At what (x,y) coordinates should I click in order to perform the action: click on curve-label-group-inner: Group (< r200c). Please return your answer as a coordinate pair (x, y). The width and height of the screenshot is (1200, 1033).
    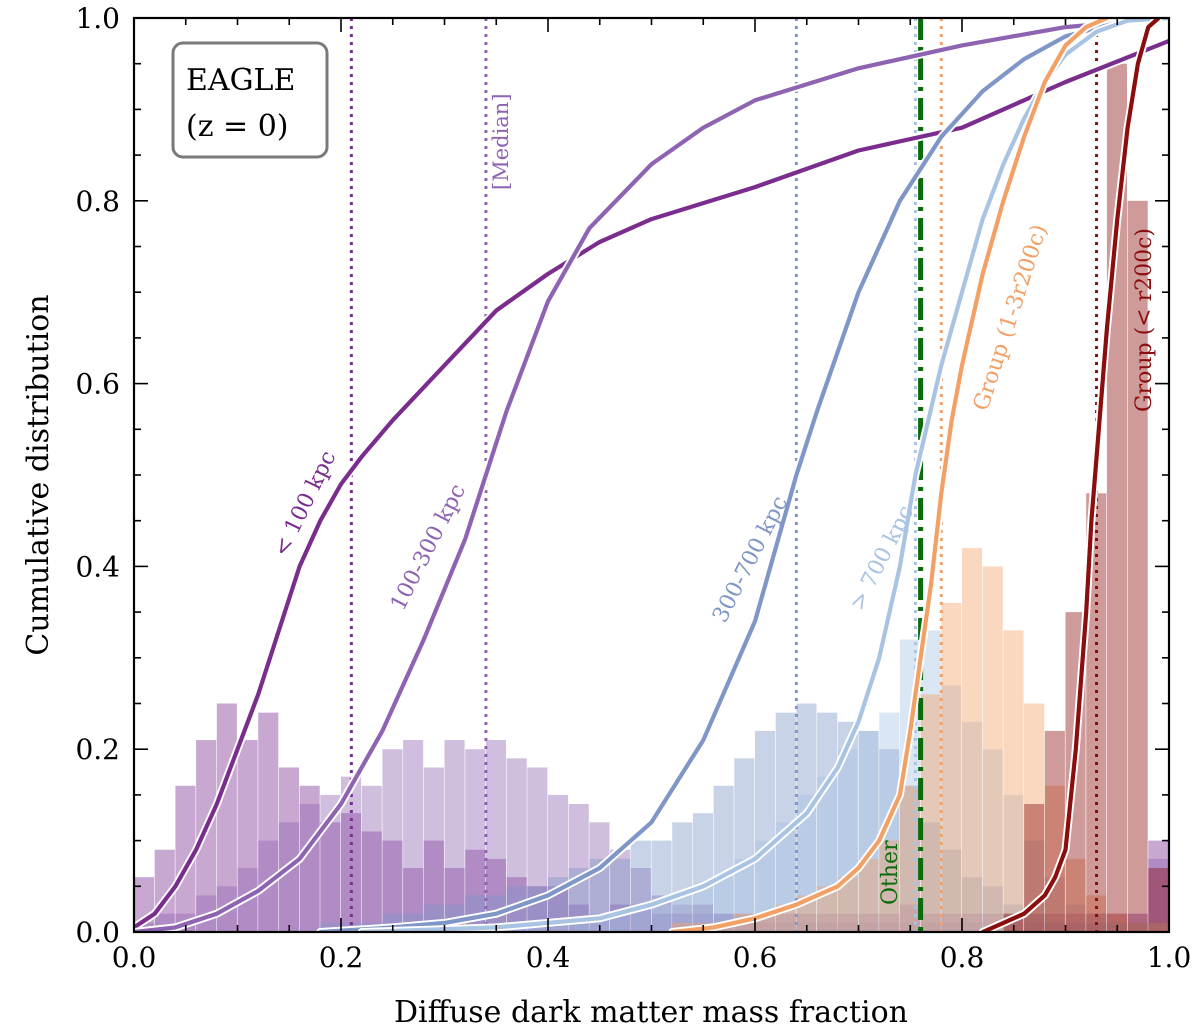
    Looking at the image, I should click on (1144, 320).